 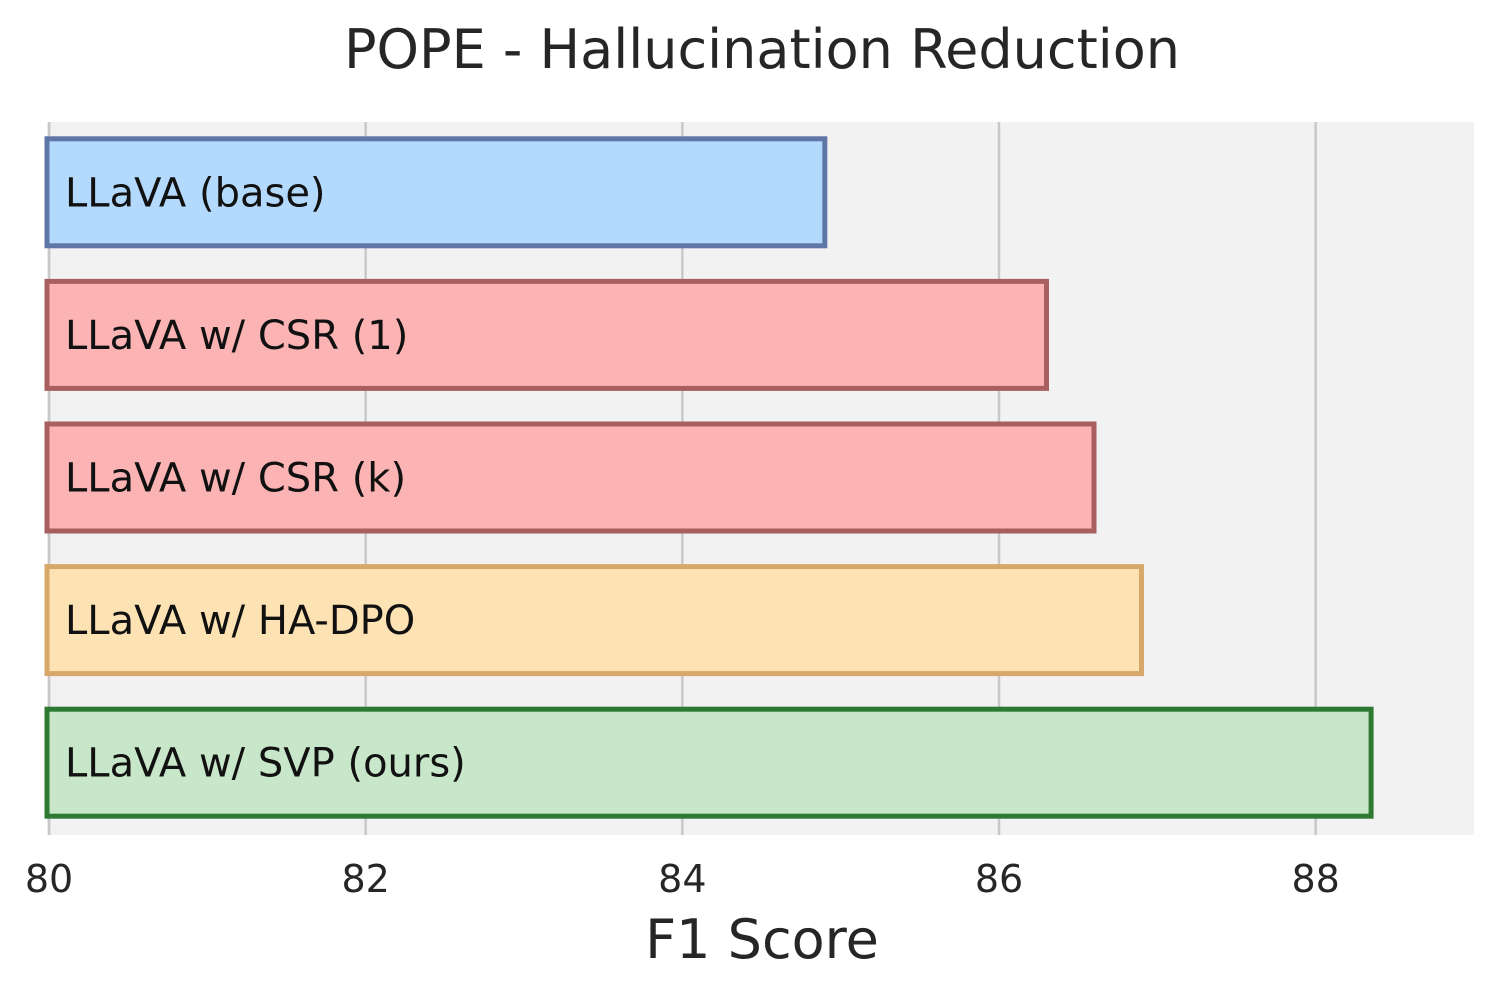 What do you see at coordinates (235, 479) in the screenshot?
I see `bar-category-label: LLaVA w/ CSR (k)` at bounding box center [235, 479].